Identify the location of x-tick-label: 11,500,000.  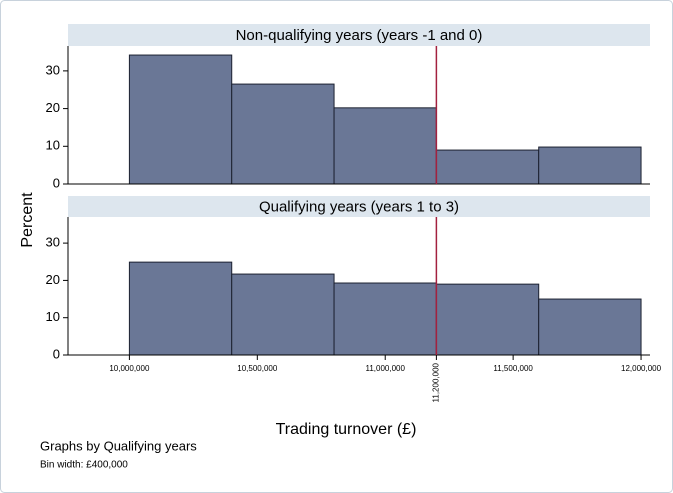
(513, 368).